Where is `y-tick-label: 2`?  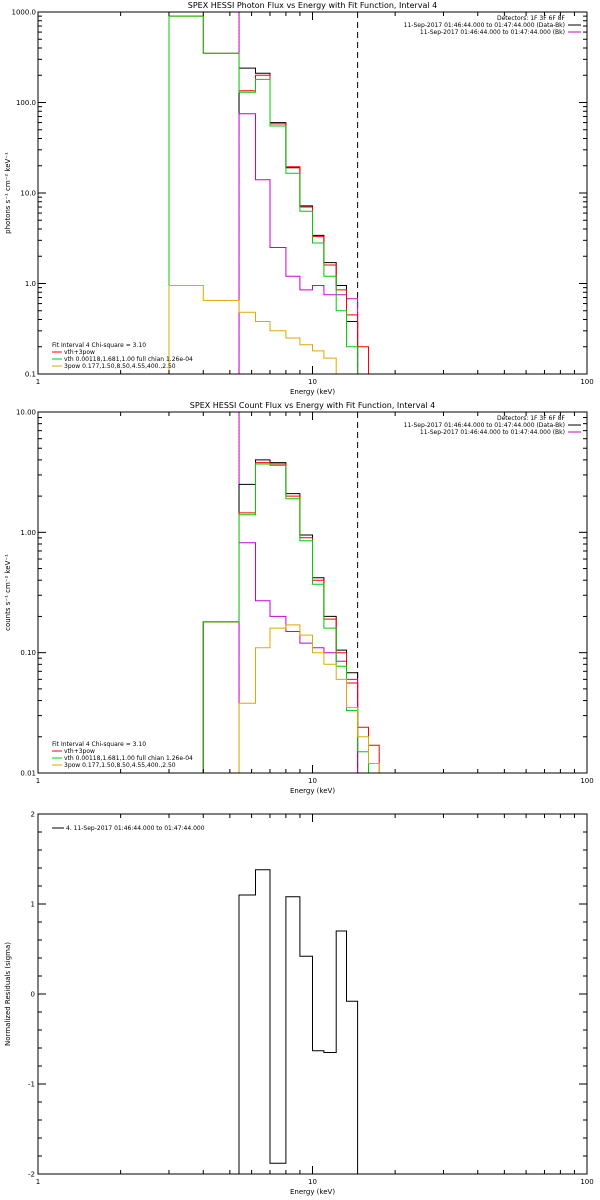
y-tick-label: 2 is located at coordinates (33, 815).